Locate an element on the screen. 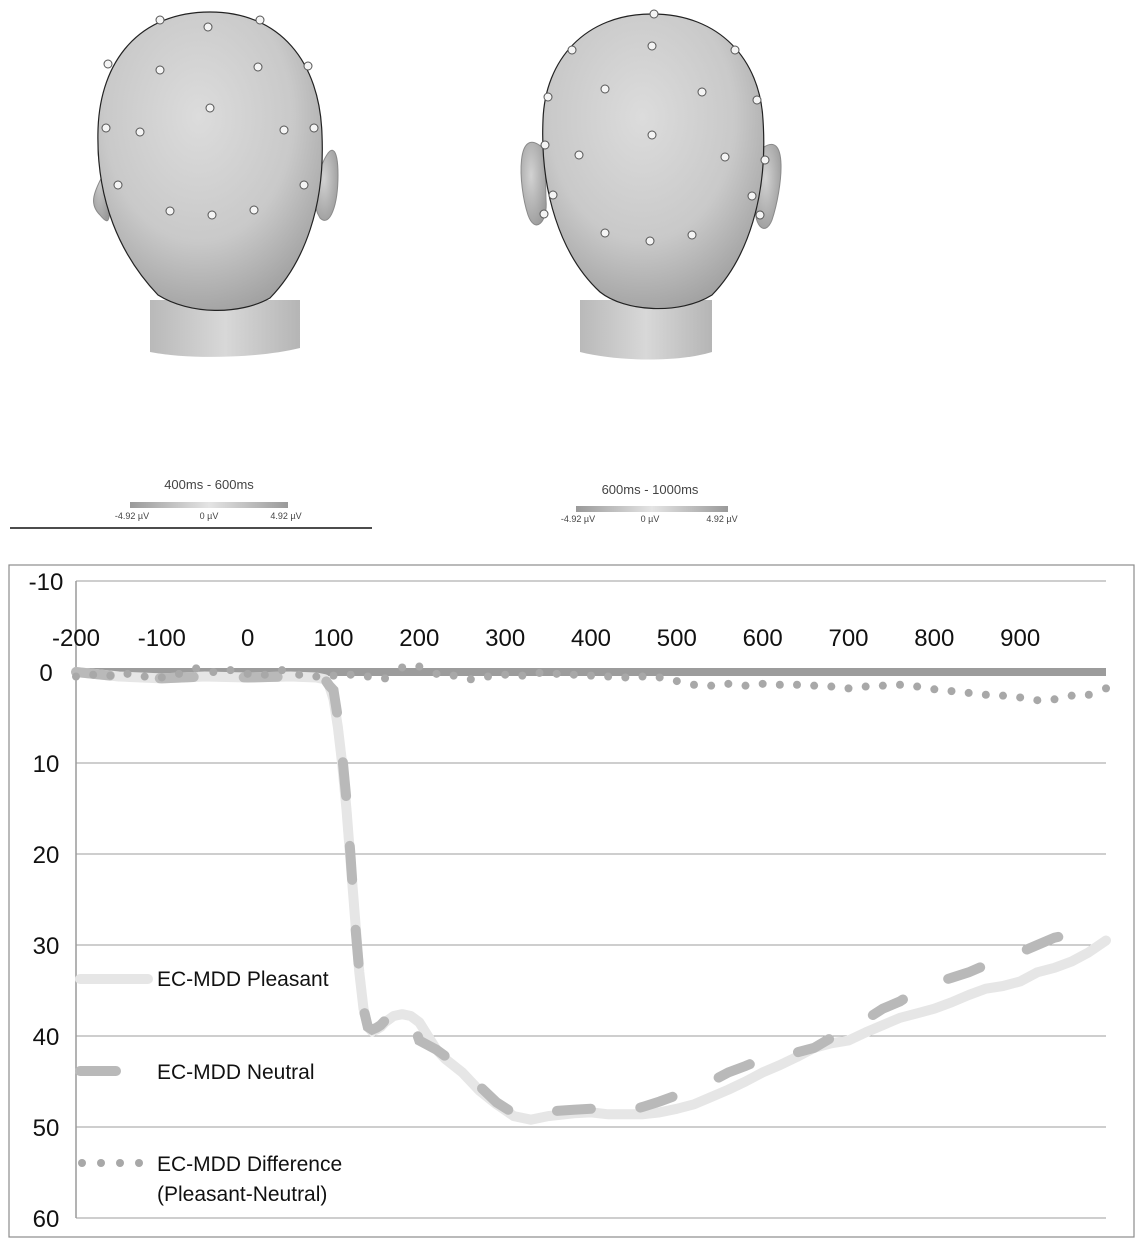  x-tick-label: -200 is located at coordinates (76, 638).